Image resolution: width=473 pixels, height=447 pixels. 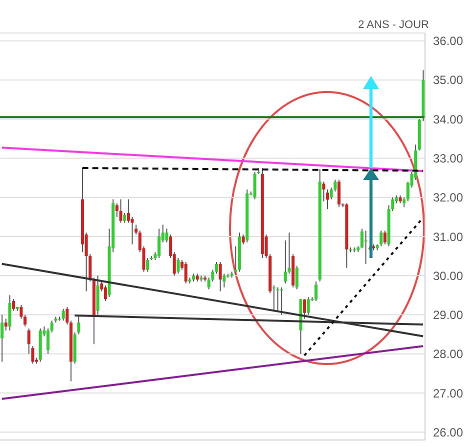 I want to click on y-tick-label: 36.00, so click(x=448, y=41).